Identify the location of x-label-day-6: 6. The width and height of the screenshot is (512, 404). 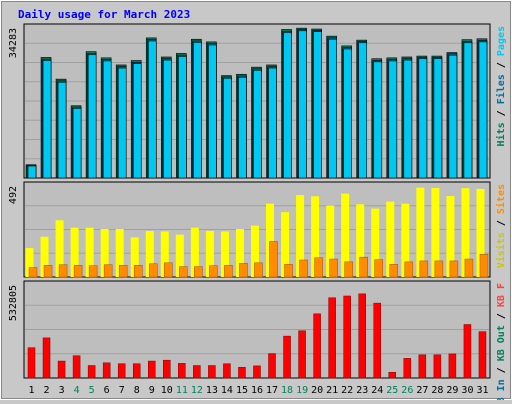
(107, 390).